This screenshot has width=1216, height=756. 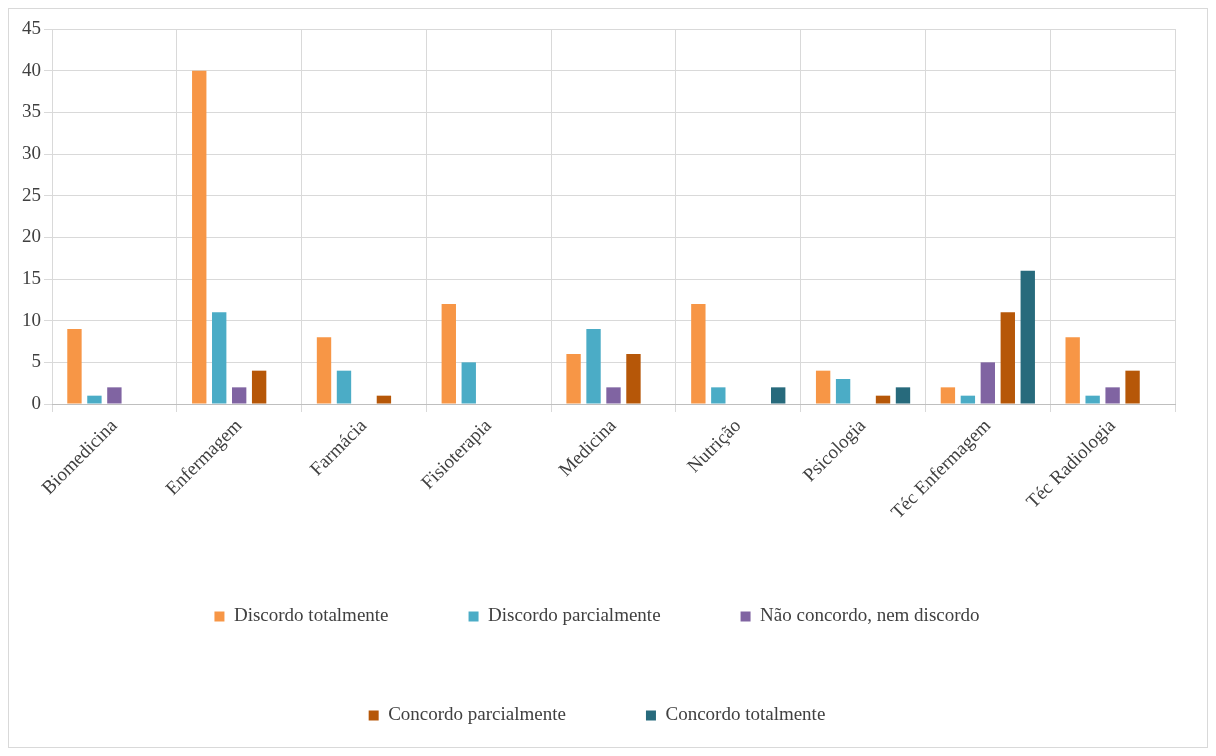 I want to click on legend-label: Concordo totalmente, so click(x=745, y=714).